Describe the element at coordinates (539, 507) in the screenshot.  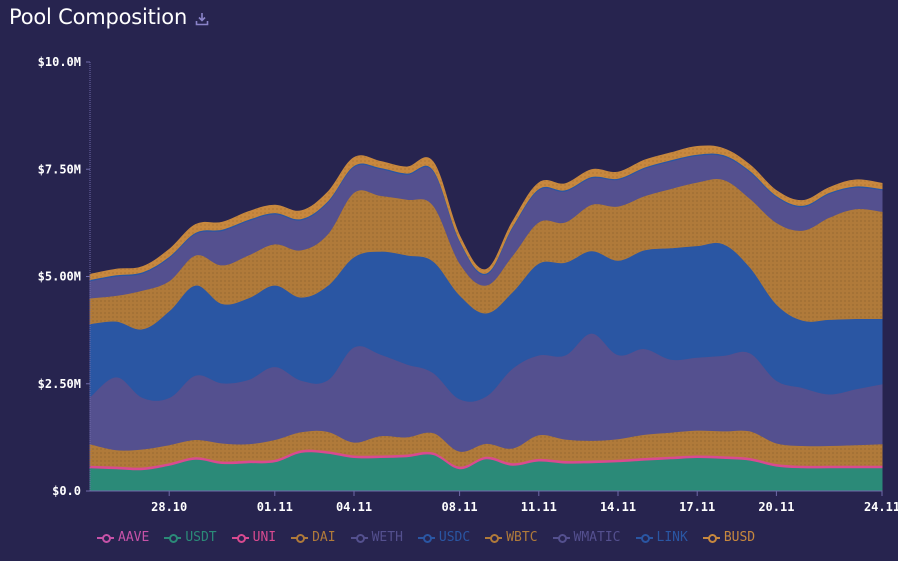
I see `x-tick-label: 11.11` at that location.